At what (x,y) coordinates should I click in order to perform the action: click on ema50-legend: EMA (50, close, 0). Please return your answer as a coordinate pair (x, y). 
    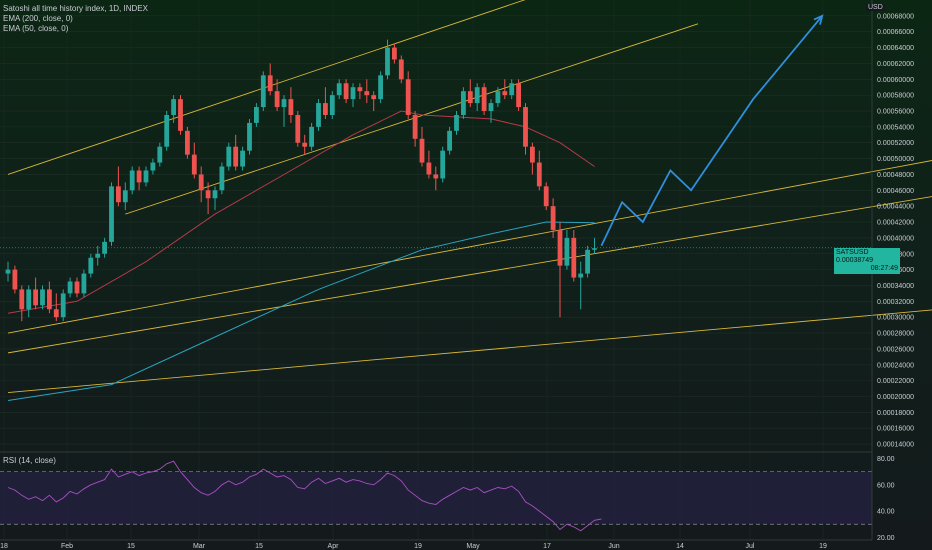
    Looking at the image, I should click on (36, 28).